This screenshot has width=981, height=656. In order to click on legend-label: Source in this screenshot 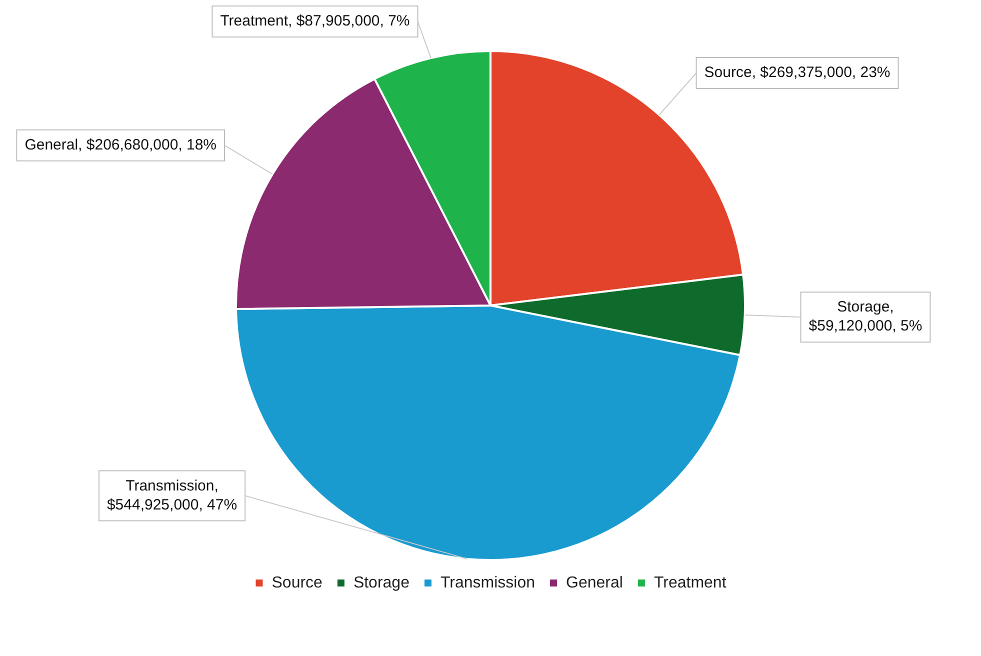, I will do `click(297, 583)`.